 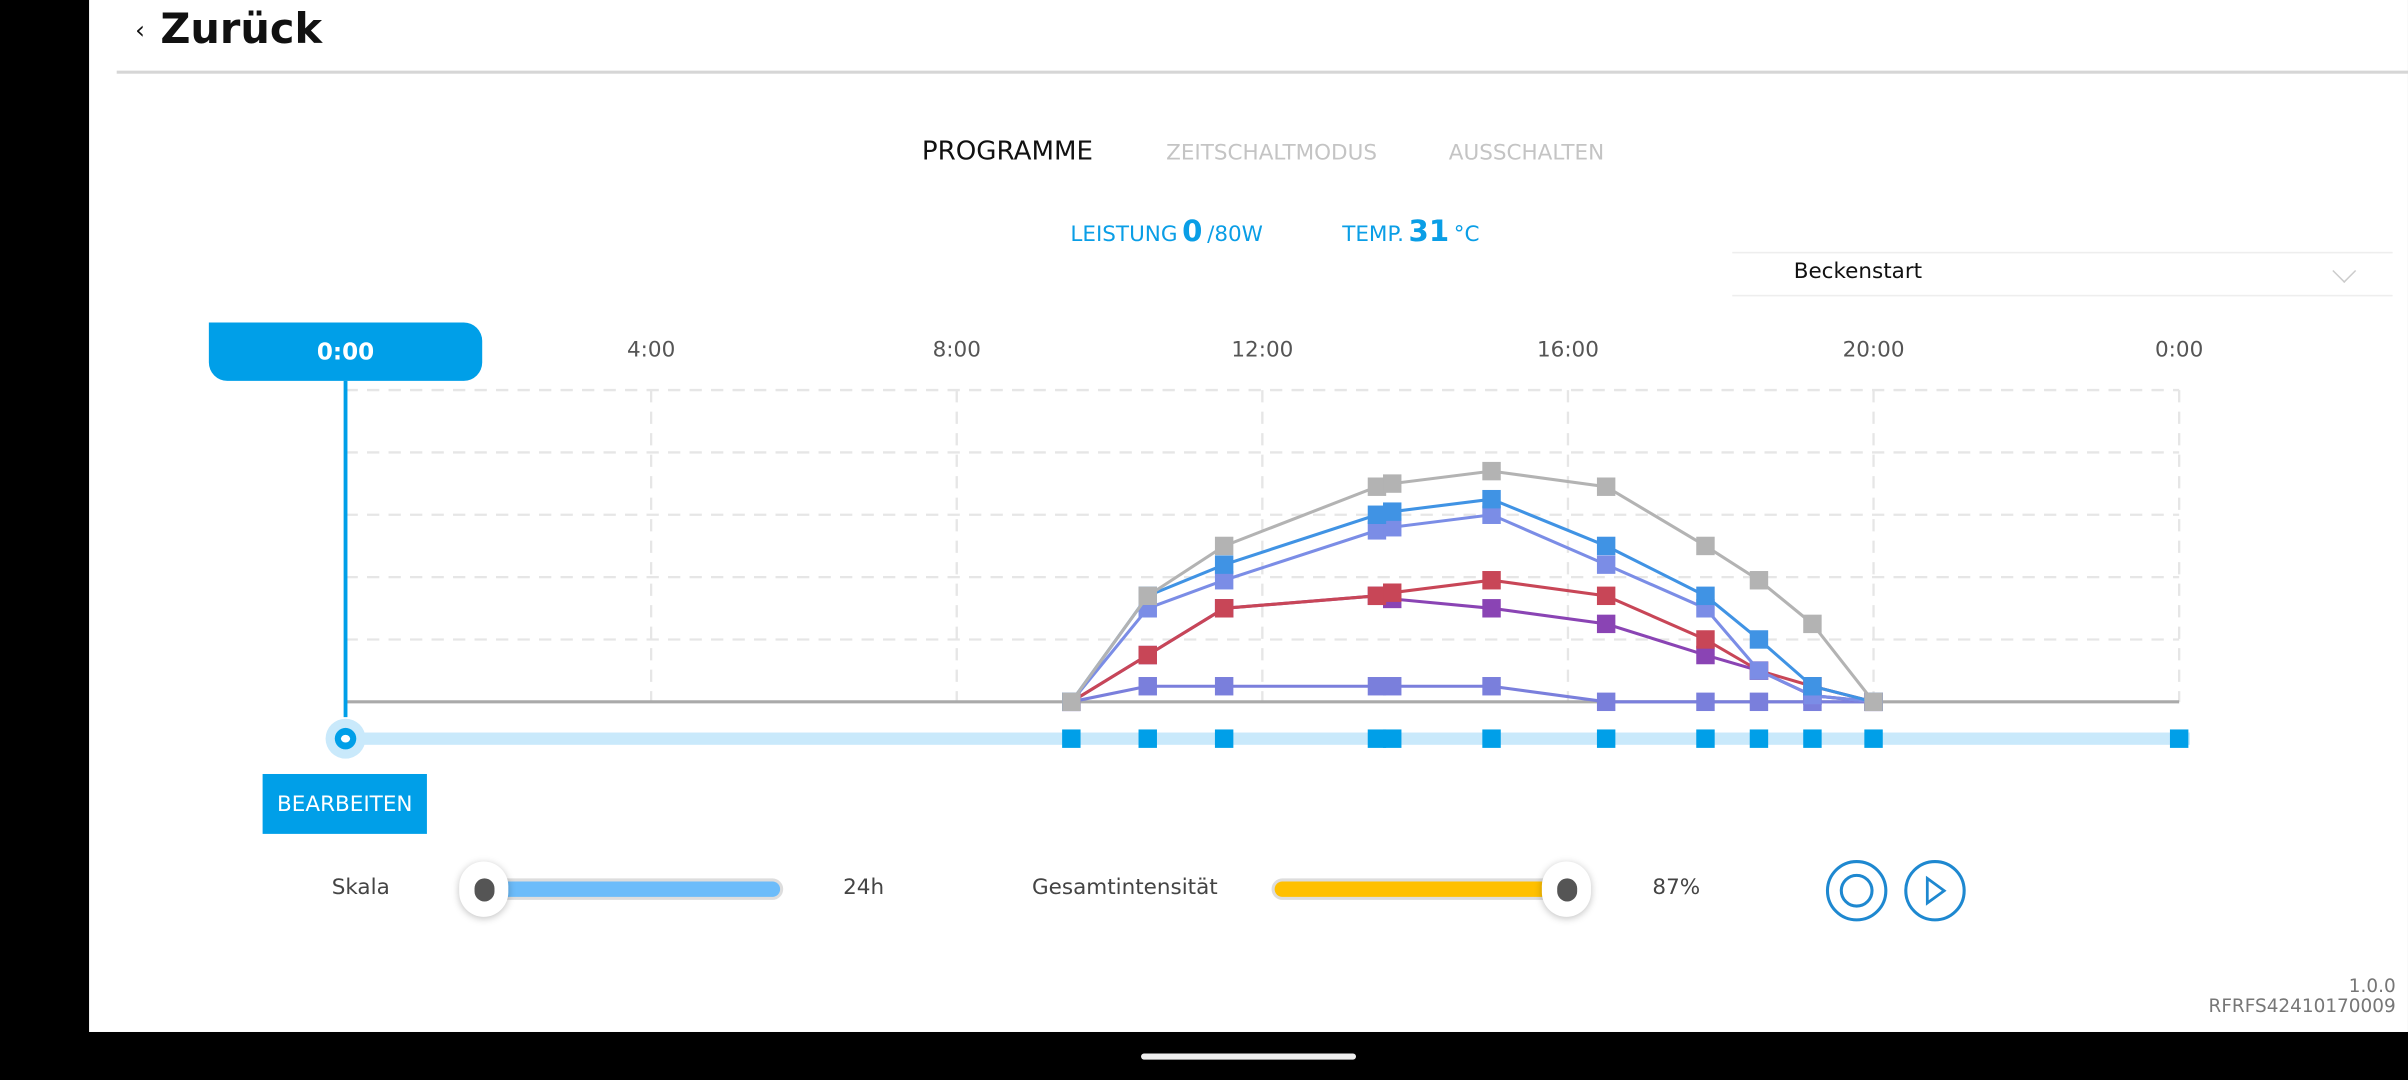 What do you see at coordinates (1276, 738) in the screenshot?
I see `timeline-track` at bounding box center [1276, 738].